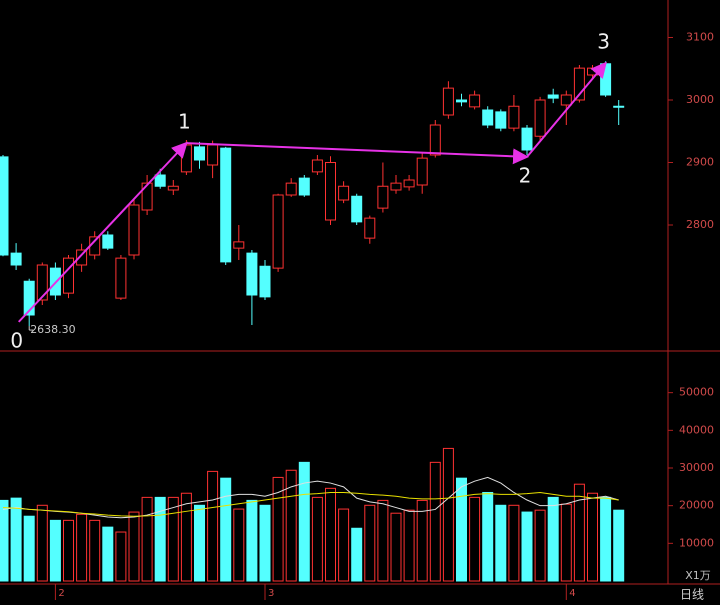 The width and height of the screenshot is (720, 605). What do you see at coordinates (696, 429) in the screenshot?
I see `y2-tick-label: 40000` at bounding box center [696, 429].